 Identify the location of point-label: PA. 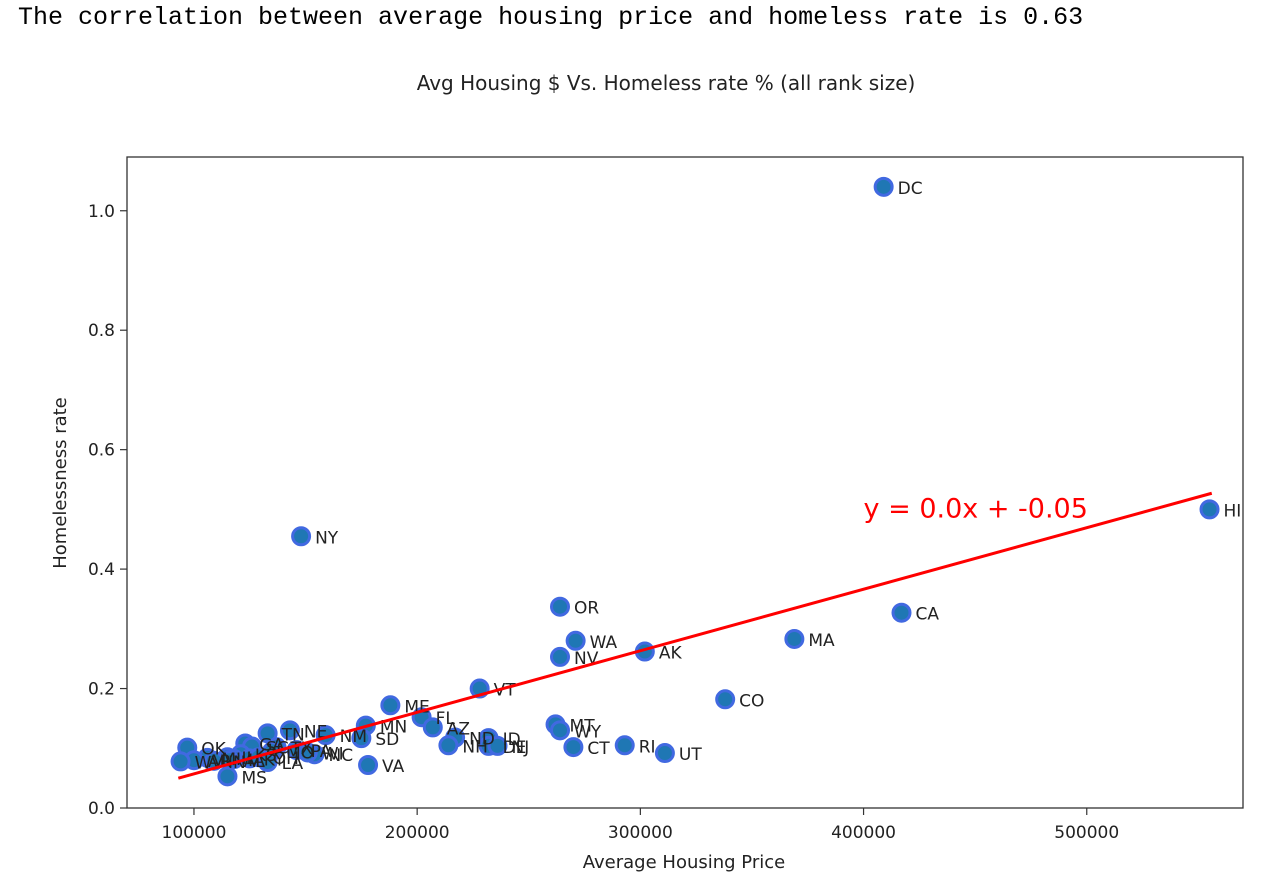
(321, 752).